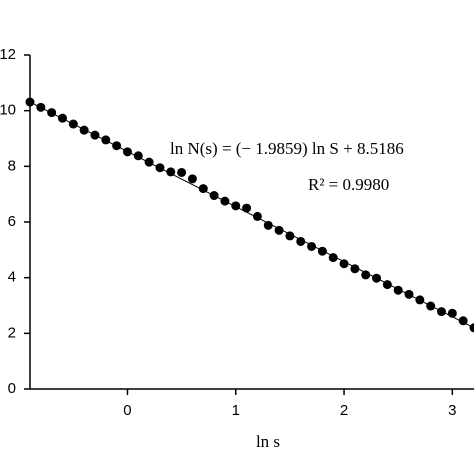 This screenshot has height=474, width=474. I want to click on y-tick-label: 10, so click(8, 110).